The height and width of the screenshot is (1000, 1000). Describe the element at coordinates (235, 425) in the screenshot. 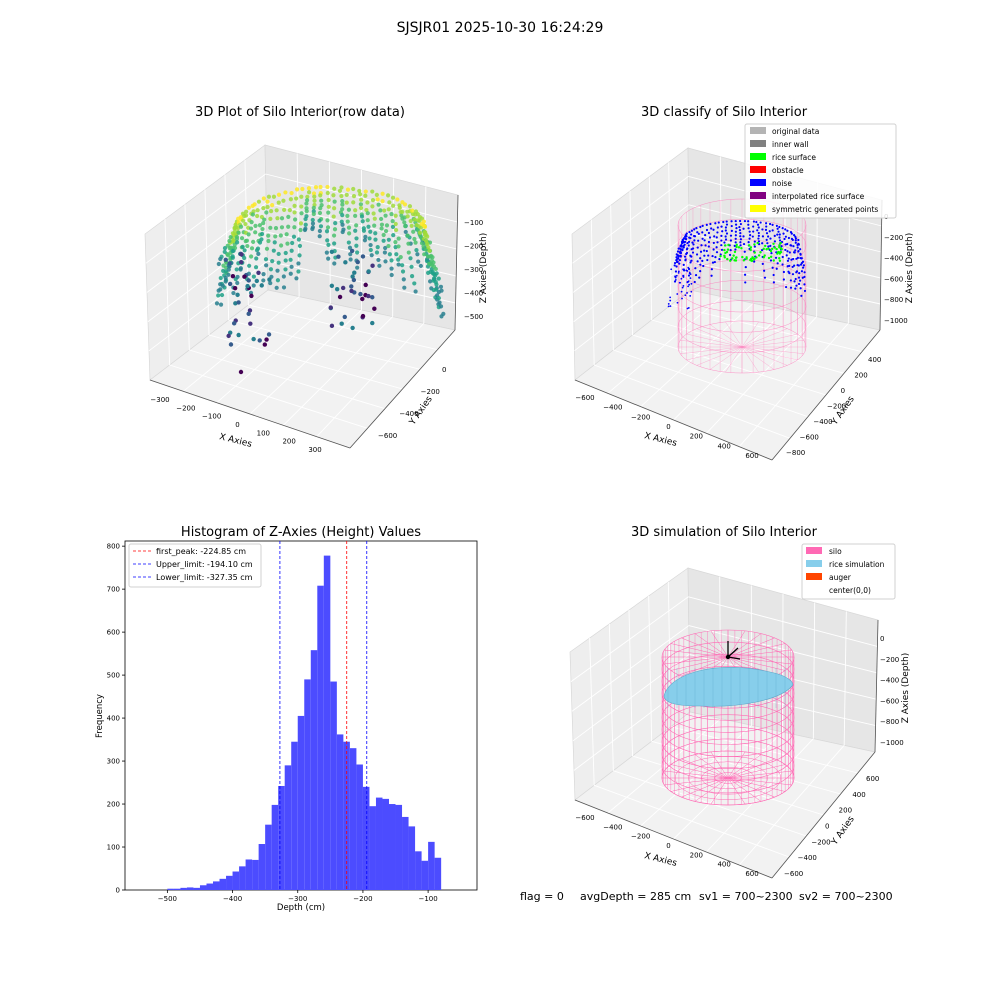

I see `raw-plot-x-ticks: −300 −200 −100 0 100 200 300` at that location.